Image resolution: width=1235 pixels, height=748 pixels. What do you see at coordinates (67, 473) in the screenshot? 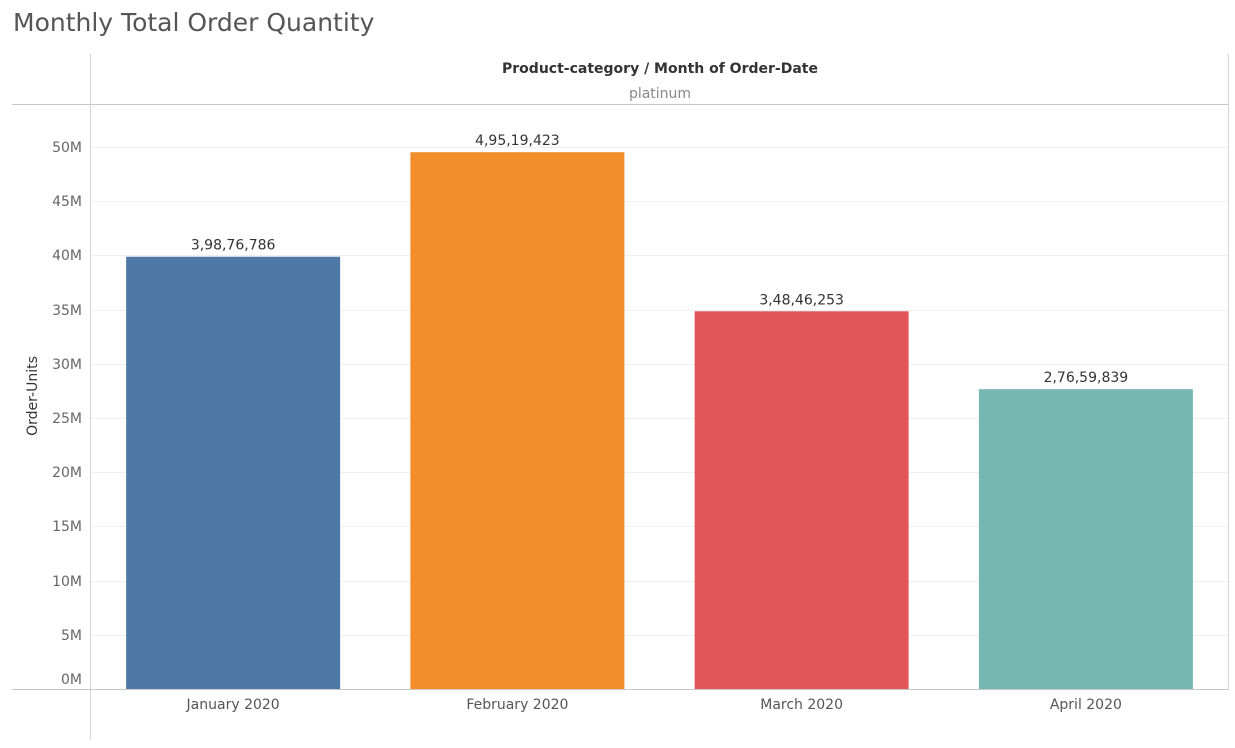
I see `y-tick-label: 20M` at bounding box center [67, 473].